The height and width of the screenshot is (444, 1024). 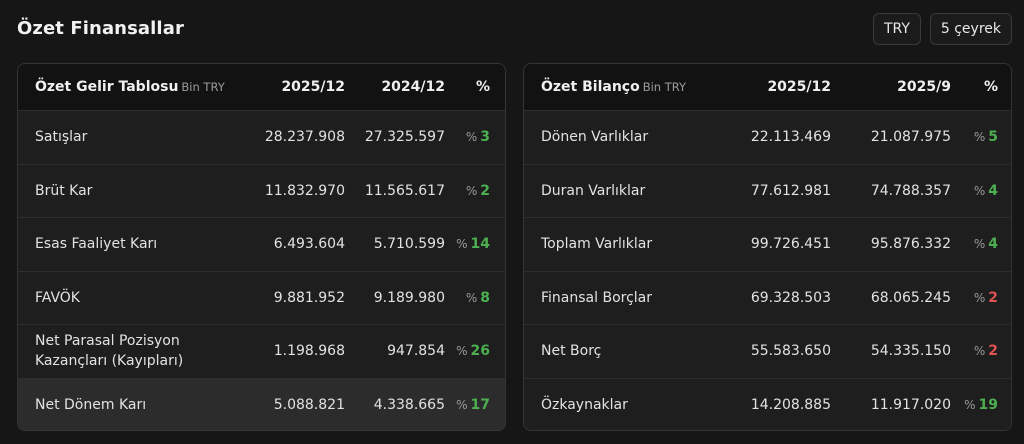 I want to click on table-row: Özkaynaklar 14.208.885 11.917.020 % 19, so click(x=767, y=404).